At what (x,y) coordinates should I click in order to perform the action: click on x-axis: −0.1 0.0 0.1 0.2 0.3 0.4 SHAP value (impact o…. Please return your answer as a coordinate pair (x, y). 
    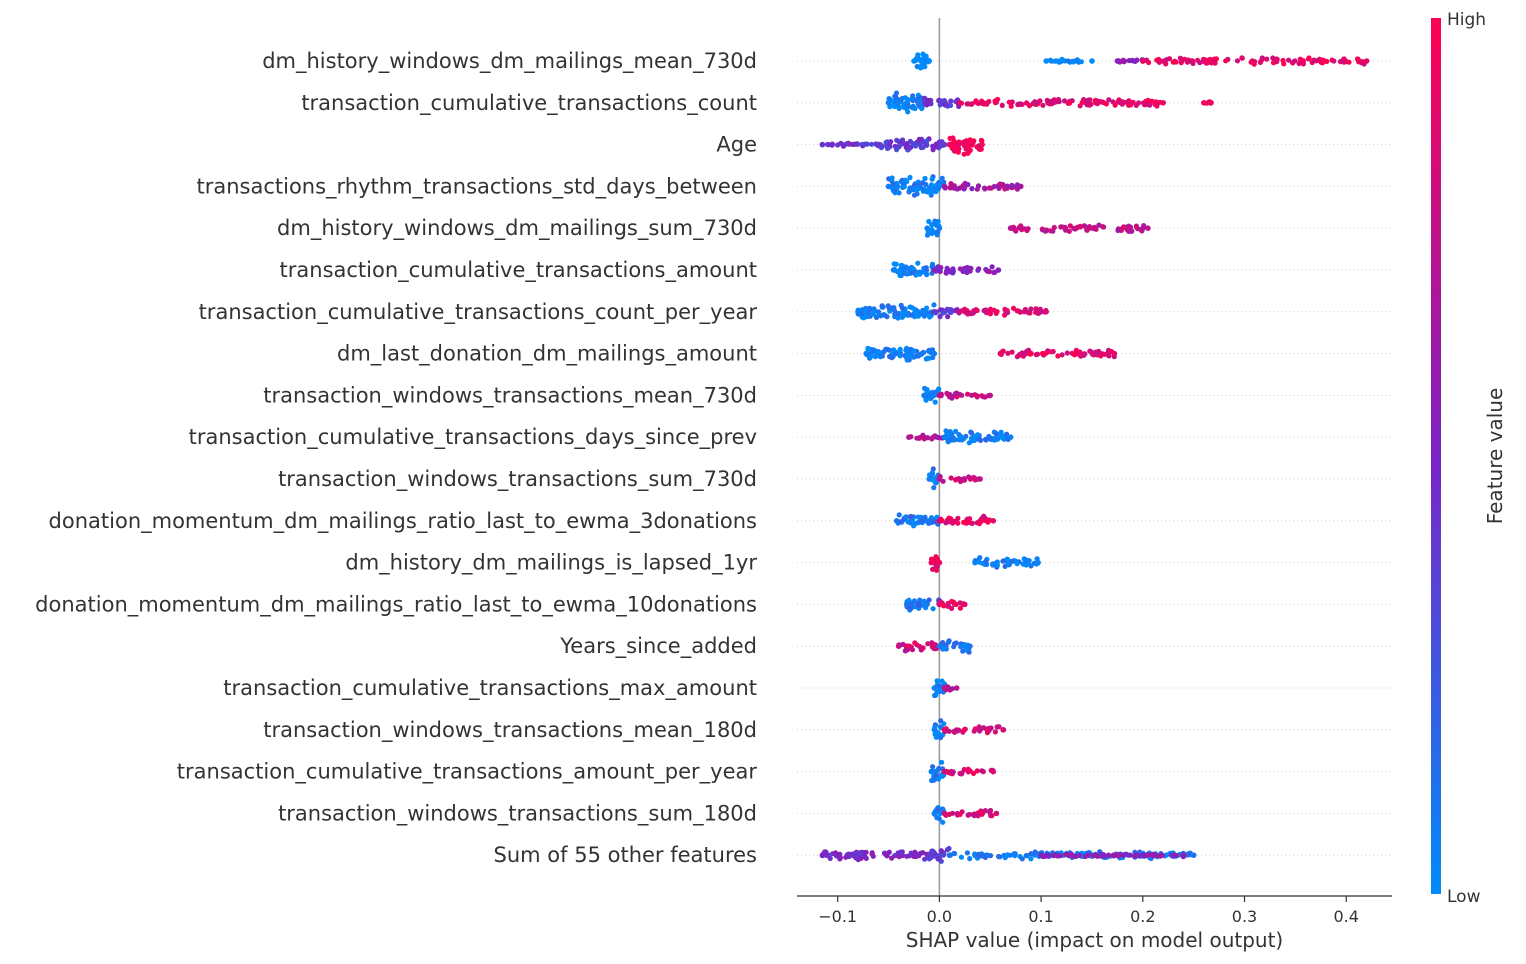
    Looking at the image, I should click on (1094, 923).